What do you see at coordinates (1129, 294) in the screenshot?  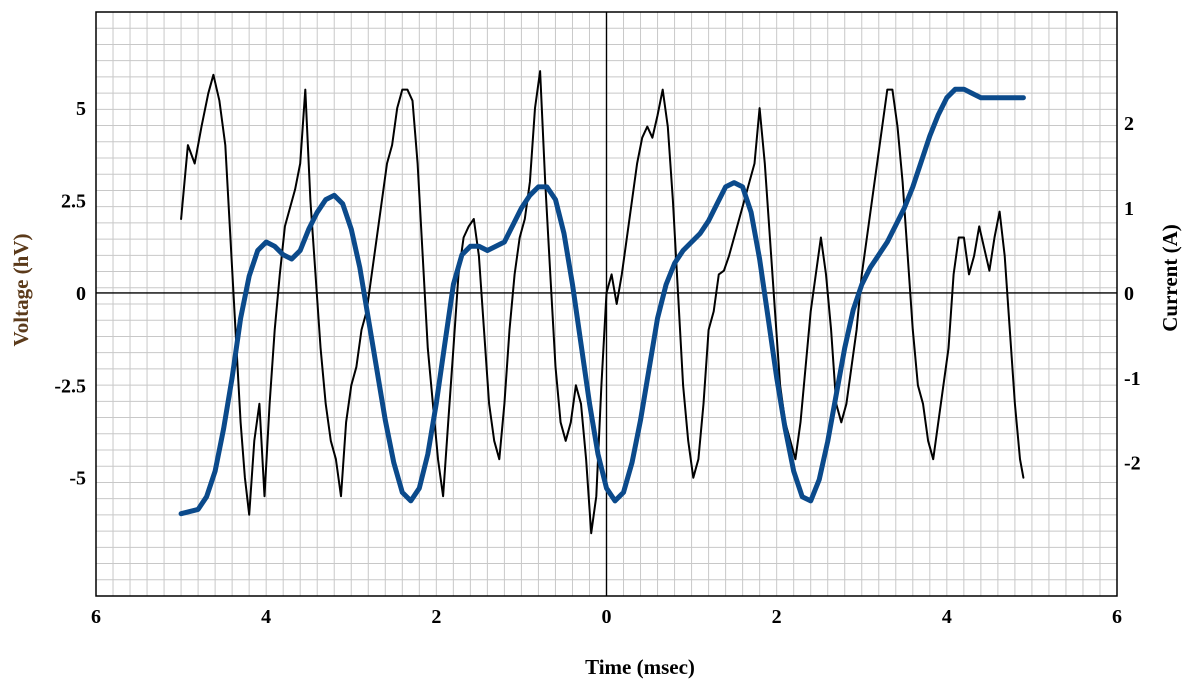 I see `y-right-tick-label: 0` at bounding box center [1129, 294].